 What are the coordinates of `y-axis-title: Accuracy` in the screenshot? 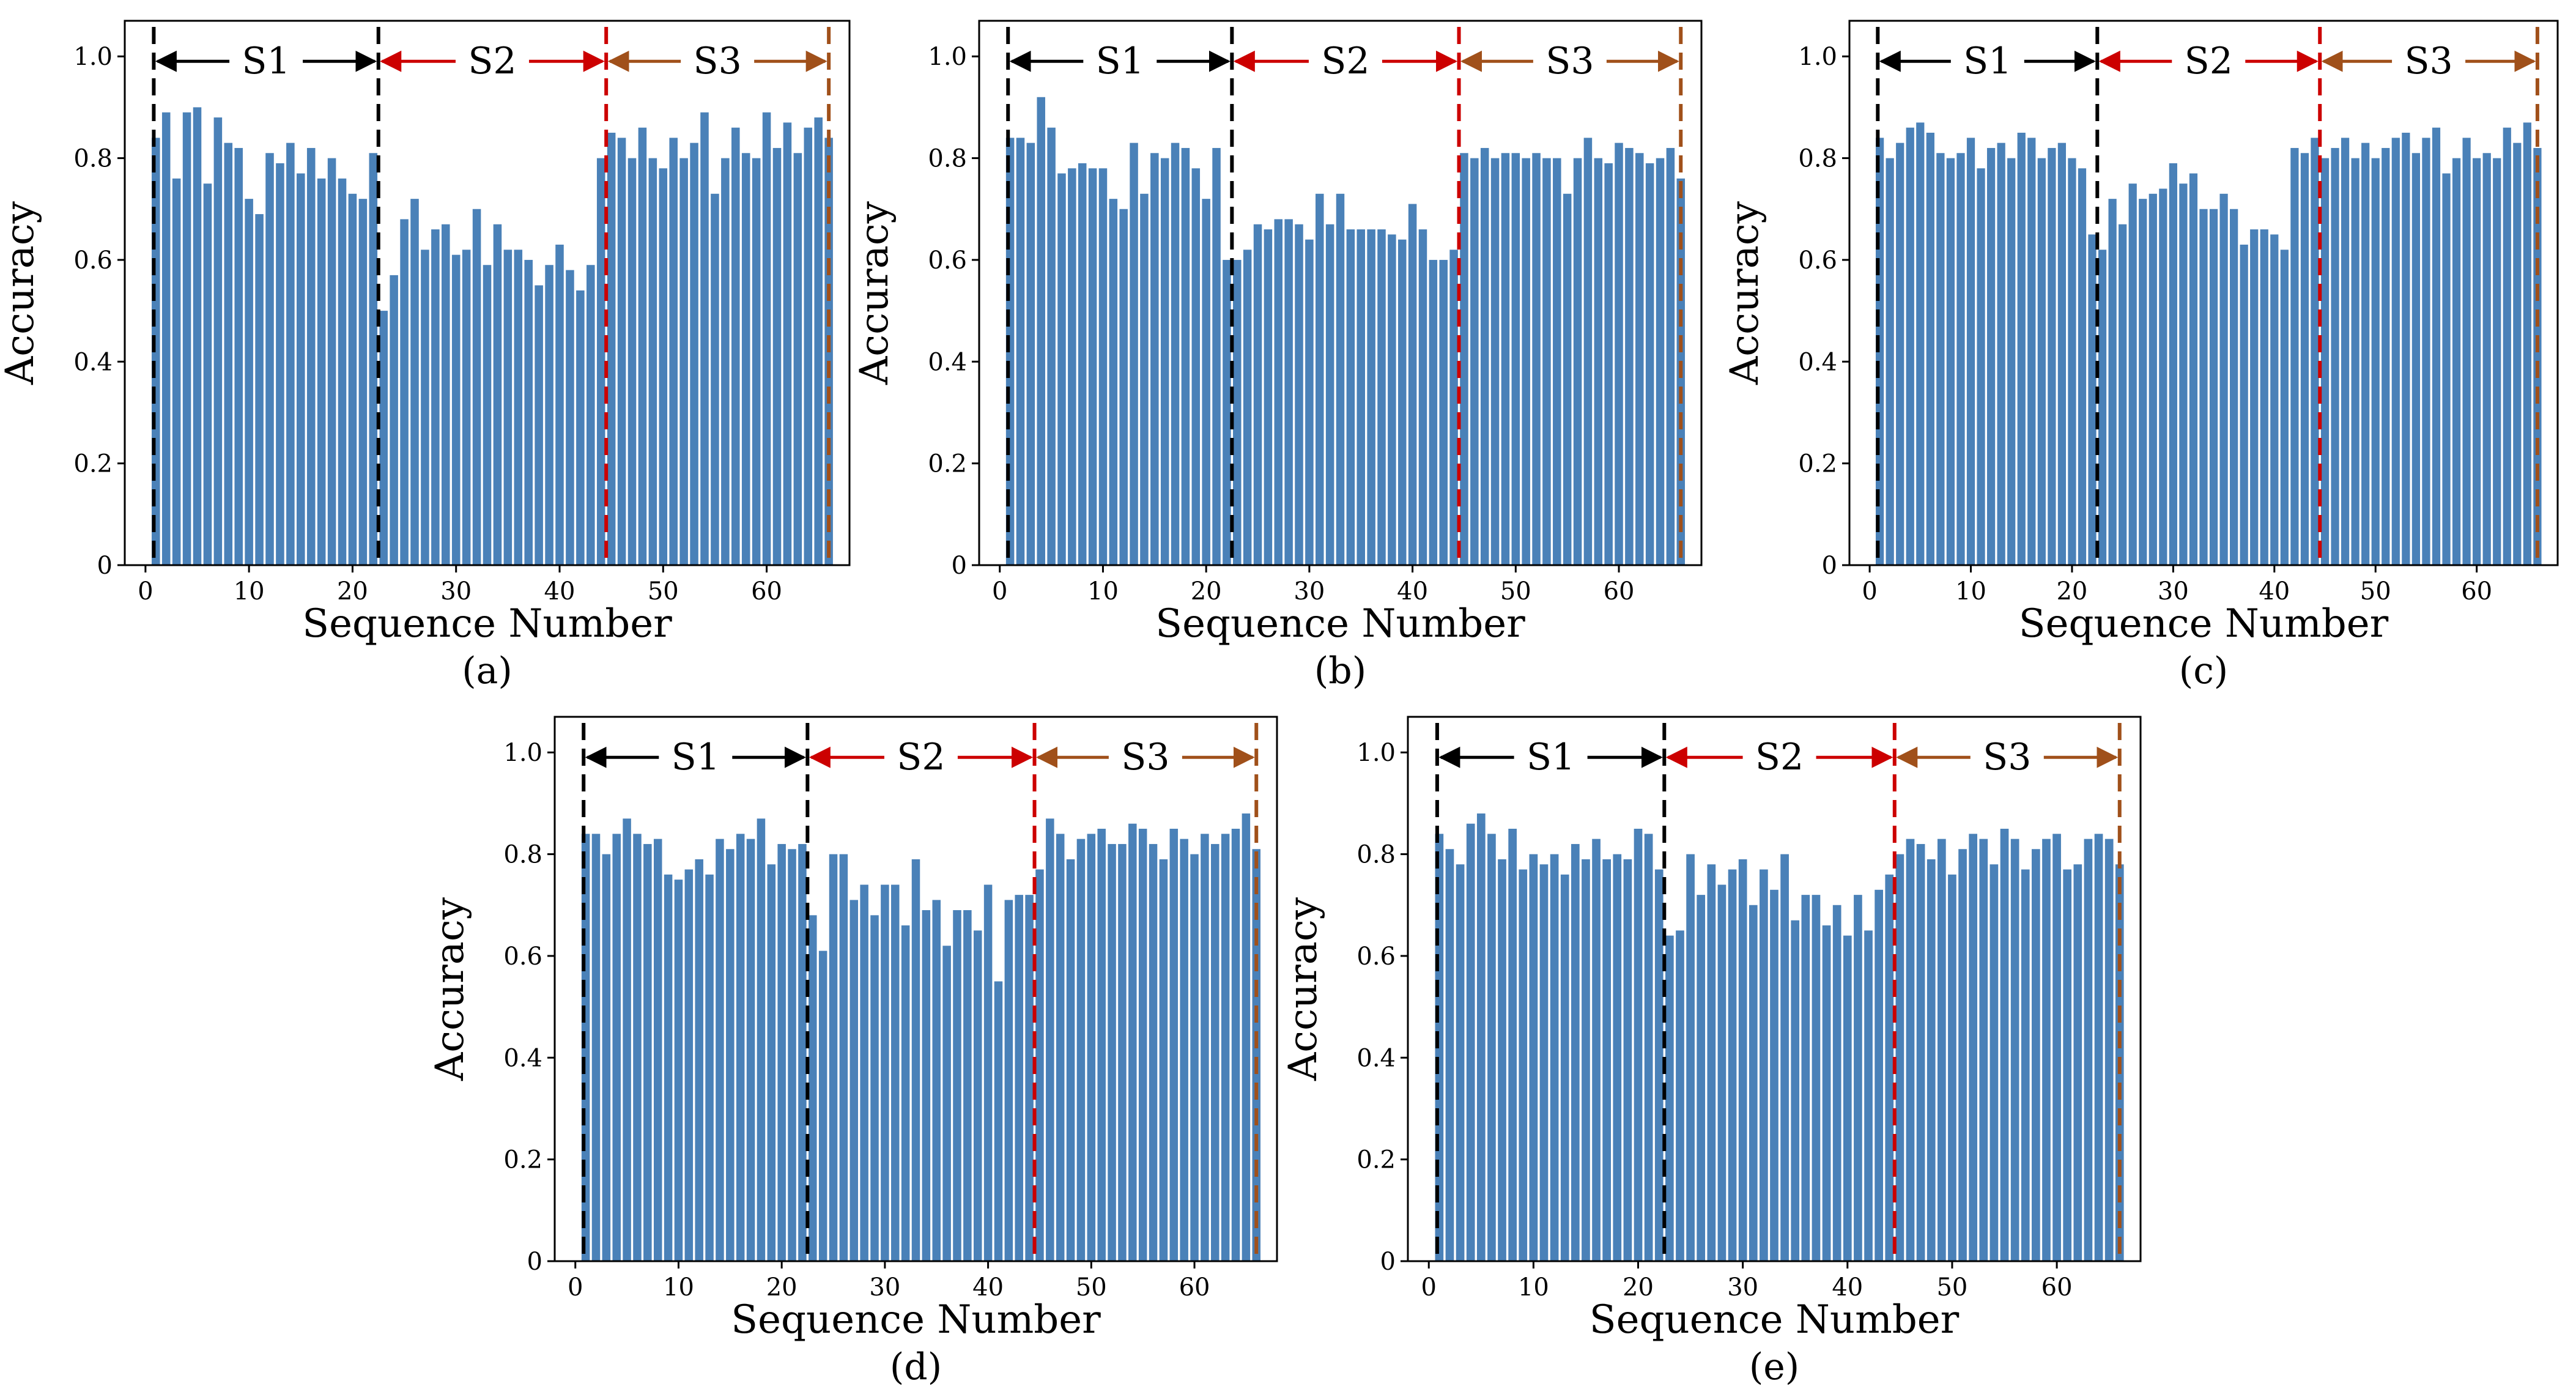 It's located at (450, 989).